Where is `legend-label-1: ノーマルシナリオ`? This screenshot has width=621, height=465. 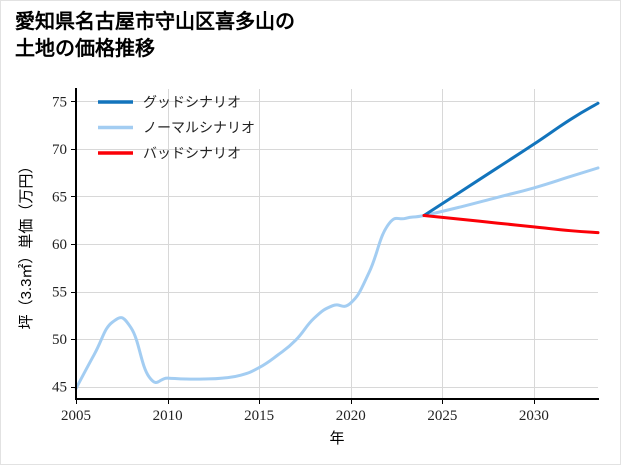 legend-label-1: ノーマルシナリオ is located at coordinates (199, 128).